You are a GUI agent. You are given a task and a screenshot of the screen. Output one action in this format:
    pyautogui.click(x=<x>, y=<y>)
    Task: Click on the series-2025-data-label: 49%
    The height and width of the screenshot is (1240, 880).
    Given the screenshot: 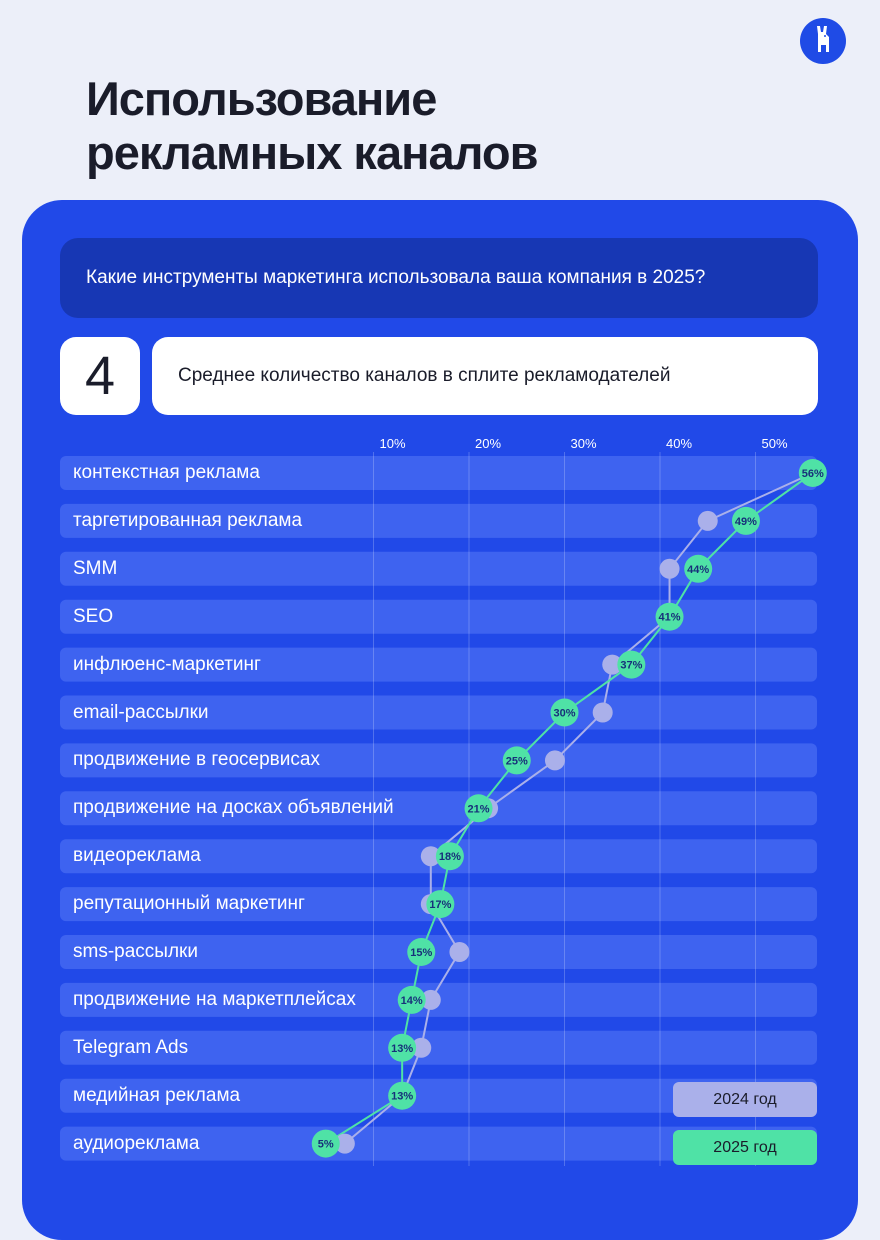 What is the action you would take?
    pyautogui.click(x=746, y=522)
    